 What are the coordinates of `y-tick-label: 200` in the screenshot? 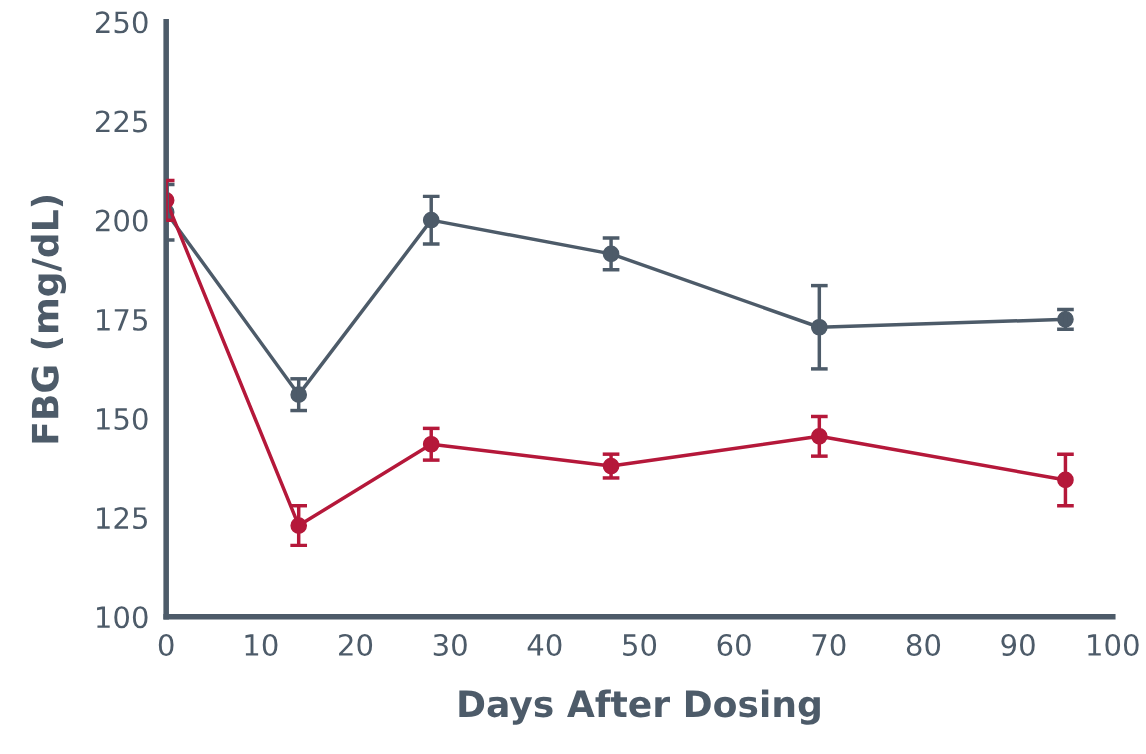 It's located at (121, 220).